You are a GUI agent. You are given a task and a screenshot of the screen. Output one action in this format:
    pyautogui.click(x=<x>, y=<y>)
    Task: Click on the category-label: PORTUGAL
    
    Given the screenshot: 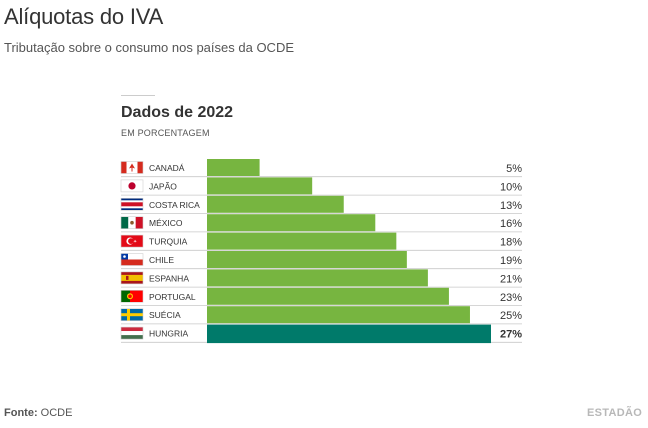 What is the action you would take?
    pyautogui.click(x=172, y=297)
    